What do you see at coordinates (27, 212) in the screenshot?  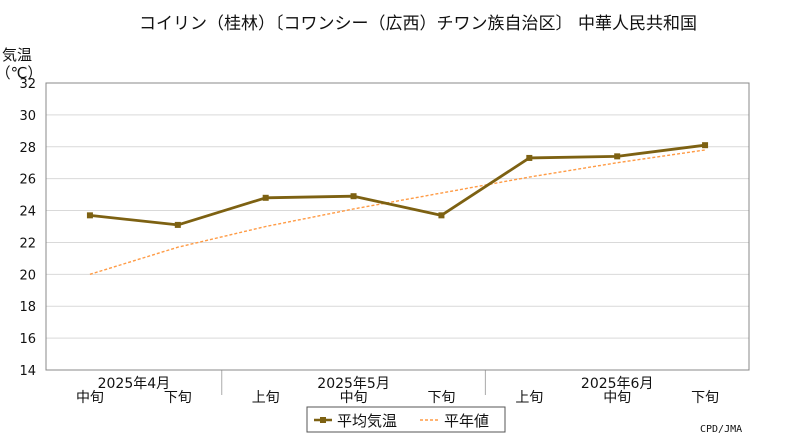 I see `y-tick-label: 24` at bounding box center [27, 212].